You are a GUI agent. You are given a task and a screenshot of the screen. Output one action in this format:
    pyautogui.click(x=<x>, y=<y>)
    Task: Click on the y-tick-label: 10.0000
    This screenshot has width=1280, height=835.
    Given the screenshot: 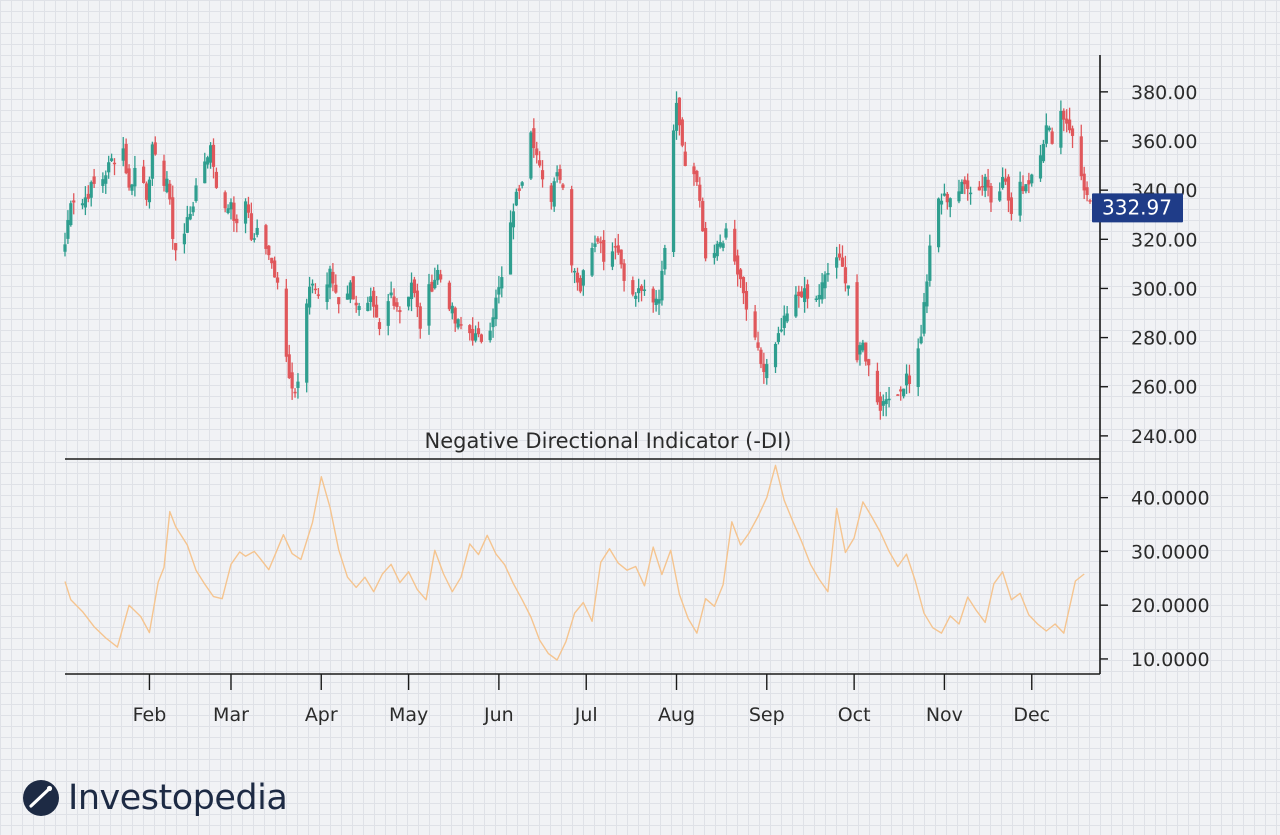 What is the action you would take?
    pyautogui.click(x=1170, y=660)
    